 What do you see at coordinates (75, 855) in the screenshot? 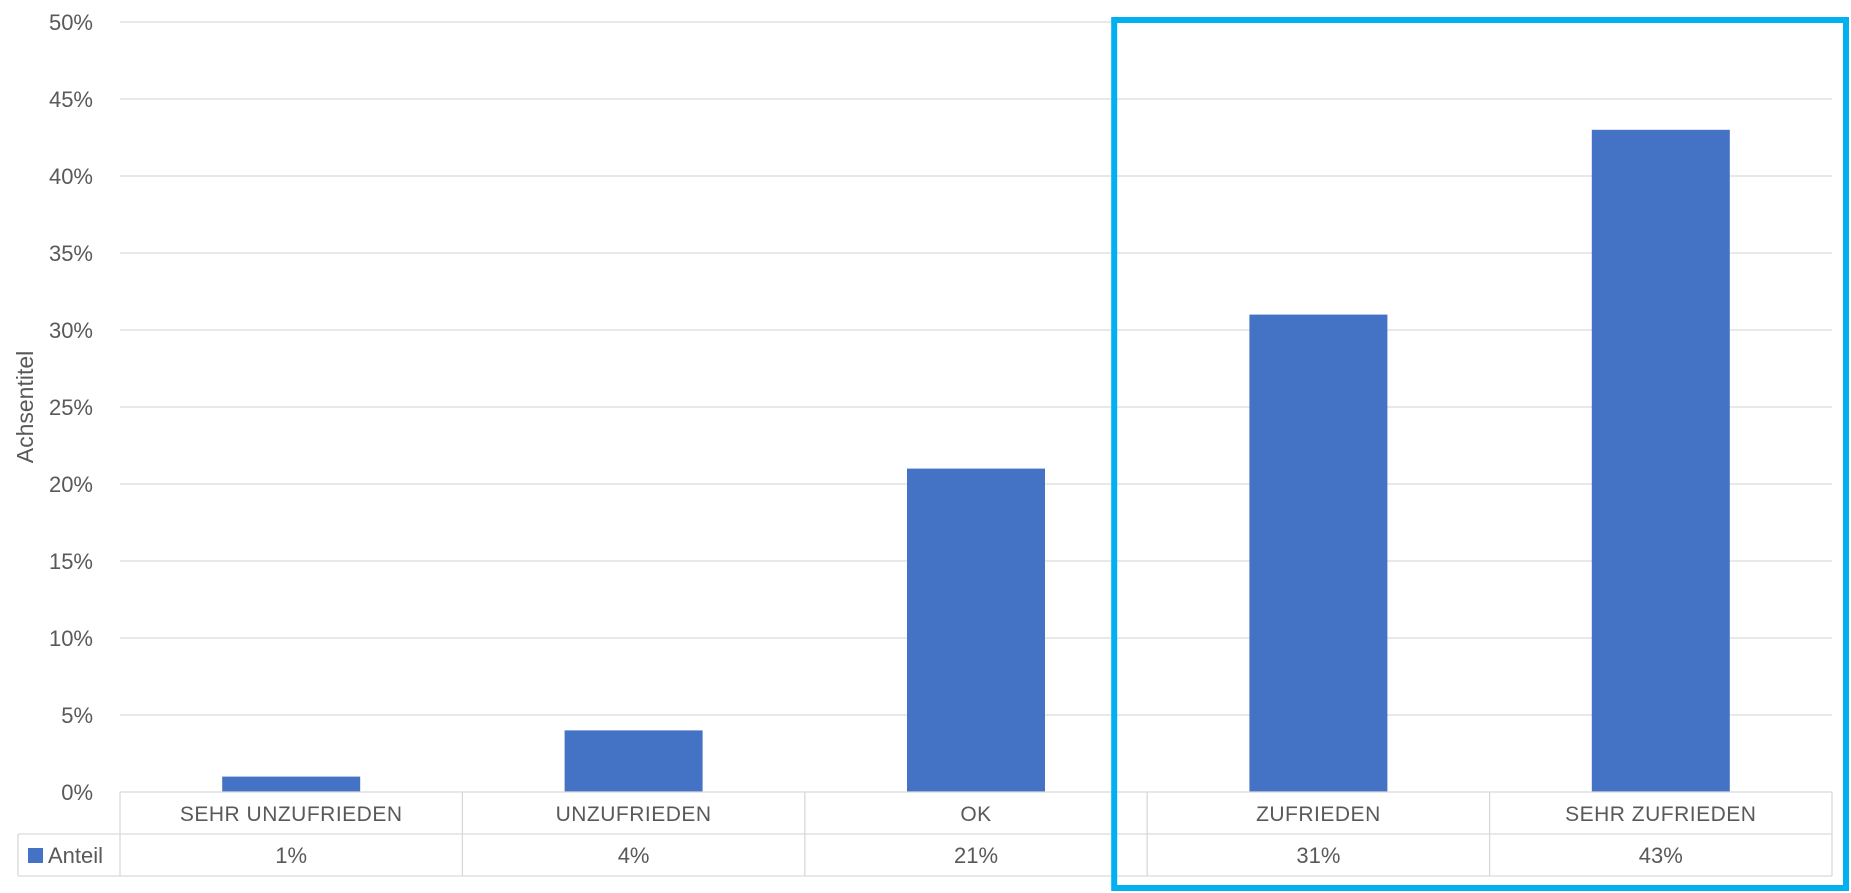
I see `legend-label-anteil: Anteil` at bounding box center [75, 855].